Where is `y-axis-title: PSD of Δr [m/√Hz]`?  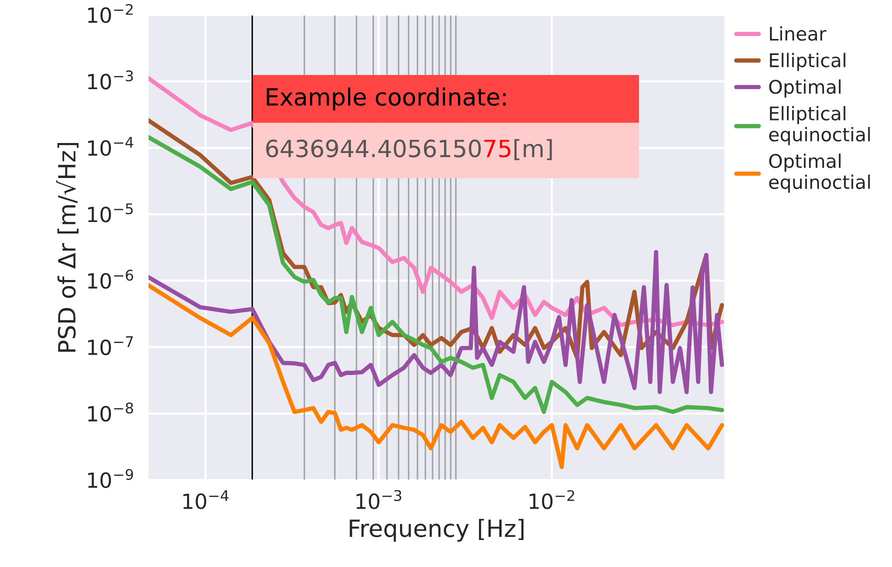
y-axis-title: PSD of Δr [m/√Hz] is located at coordinates (67, 247).